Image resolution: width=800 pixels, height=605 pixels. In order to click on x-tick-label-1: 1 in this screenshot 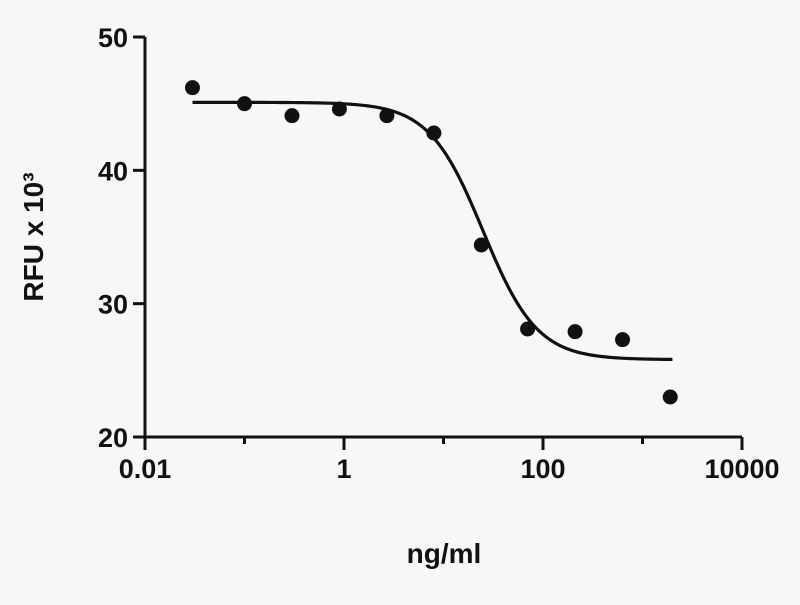, I will do `click(343, 469)`.